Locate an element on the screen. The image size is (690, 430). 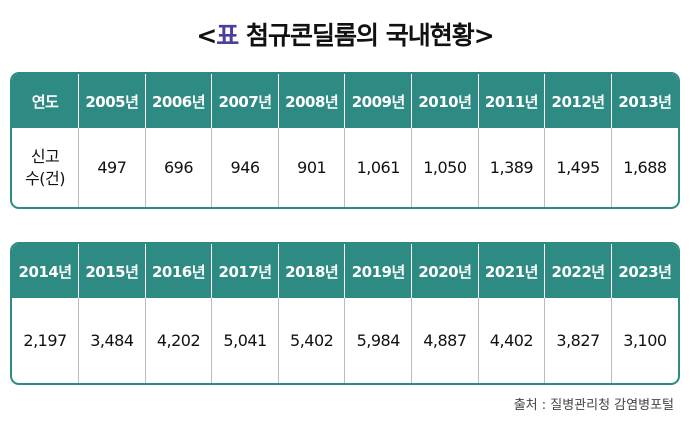
header-cell: 2022년 is located at coordinates (578, 271).